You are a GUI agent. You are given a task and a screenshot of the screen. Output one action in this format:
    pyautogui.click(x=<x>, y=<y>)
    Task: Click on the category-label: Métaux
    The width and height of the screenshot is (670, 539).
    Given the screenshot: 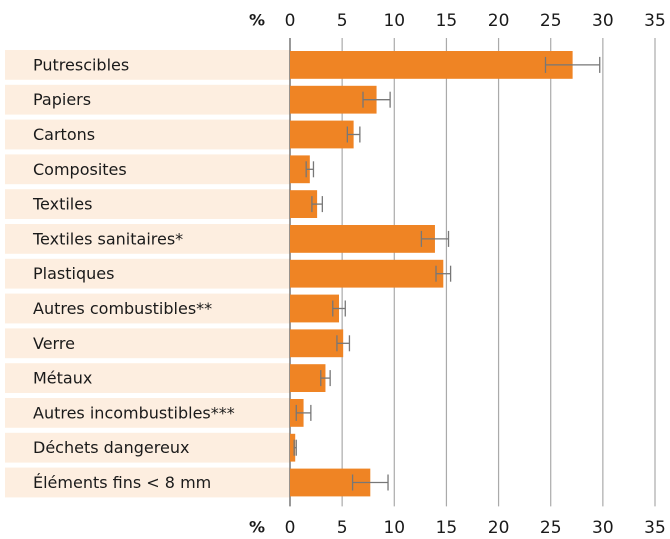 What is the action you would take?
    pyautogui.click(x=62, y=378)
    